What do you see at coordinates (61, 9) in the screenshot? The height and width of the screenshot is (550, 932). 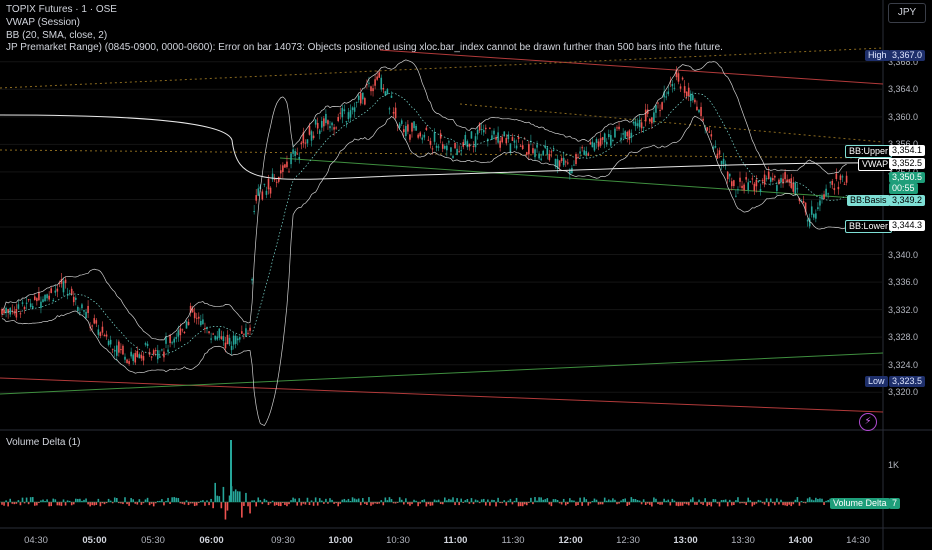 I see `symbol-title: TOPIX Futures · 1 · OSE` at bounding box center [61, 9].